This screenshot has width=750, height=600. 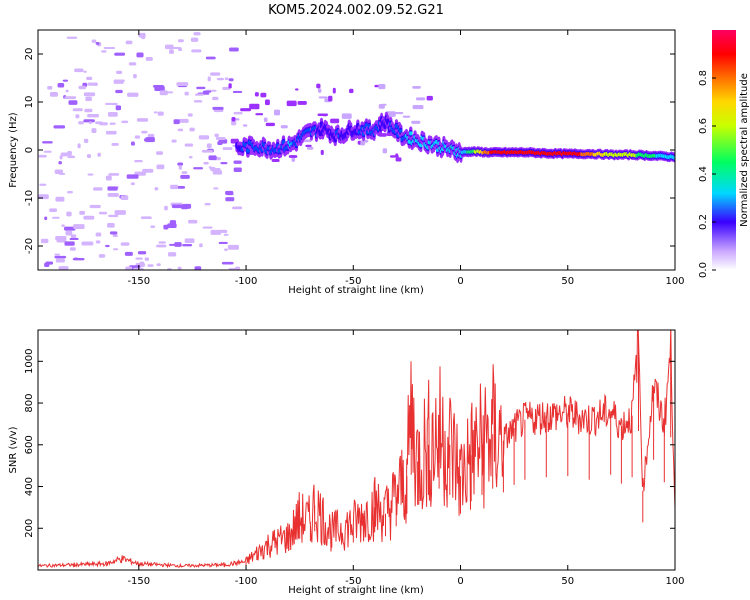 I want to click on snr-y-tick-label: 200, so click(x=29, y=528).